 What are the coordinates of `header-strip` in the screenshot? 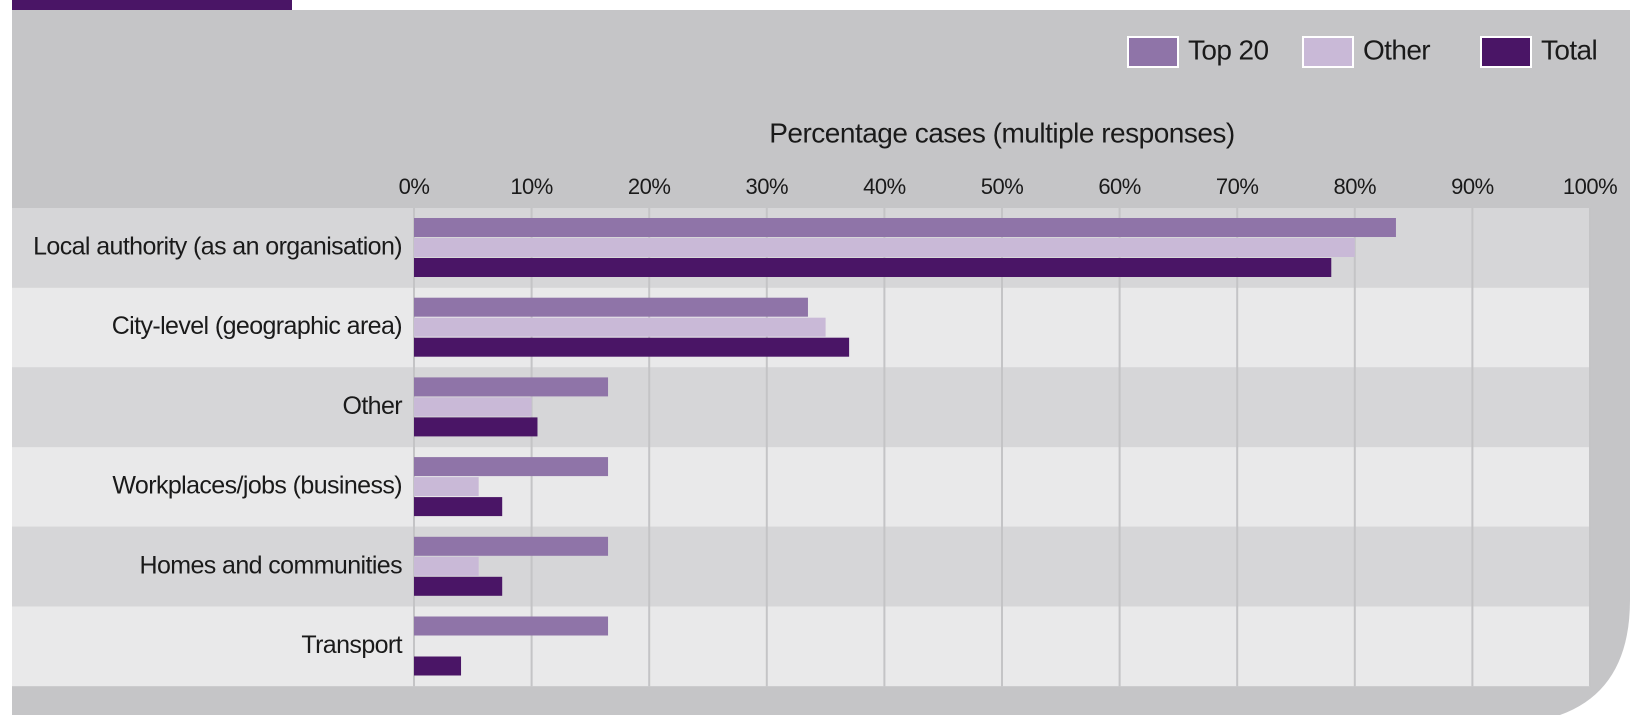 It's located at (152, 5).